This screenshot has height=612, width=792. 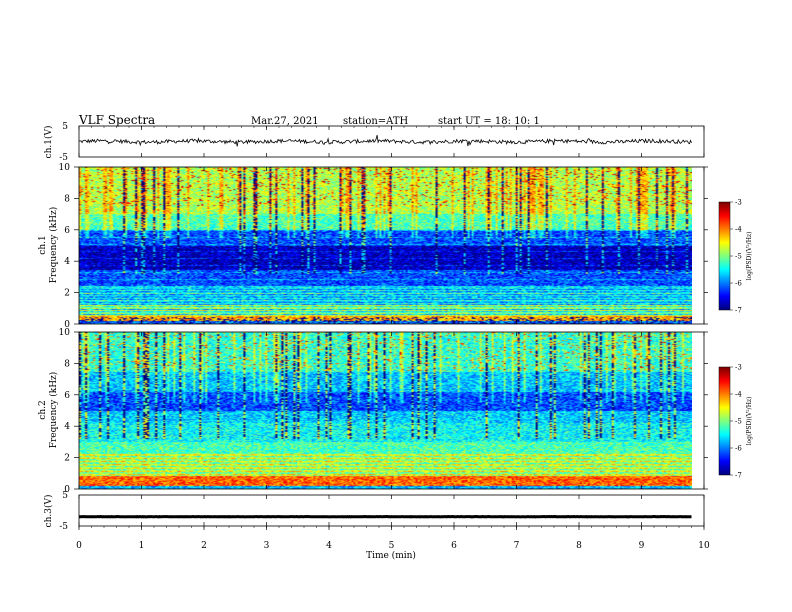 I want to click on time-tick-label: 7, so click(x=517, y=546).